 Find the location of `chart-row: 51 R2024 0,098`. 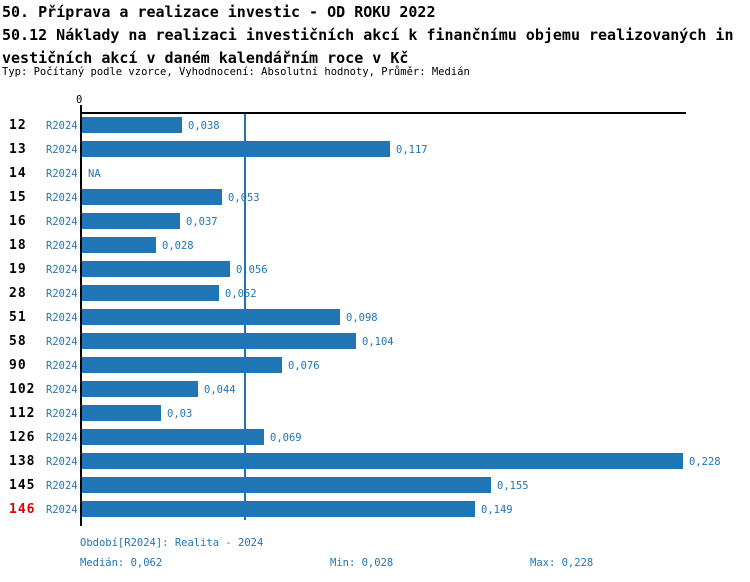

chart-row: 51 R2024 0,098 is located at coordinates (375, 318).